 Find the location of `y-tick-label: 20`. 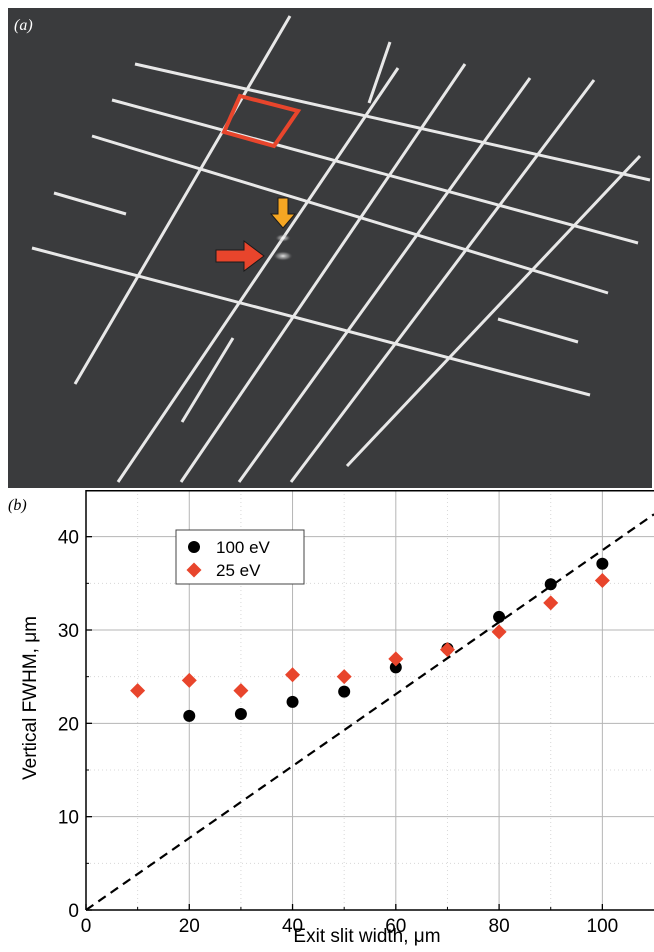

y-tick-label: 20 is located at coordinates (68, 724).